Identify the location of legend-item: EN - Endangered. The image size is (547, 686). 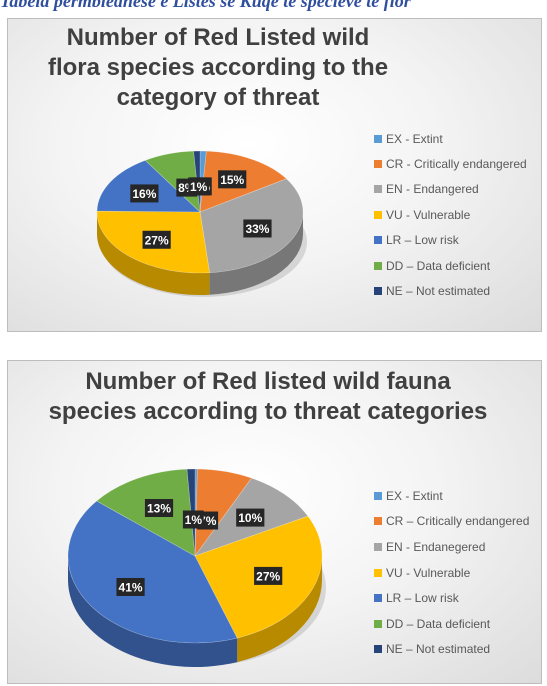
(450, 189).